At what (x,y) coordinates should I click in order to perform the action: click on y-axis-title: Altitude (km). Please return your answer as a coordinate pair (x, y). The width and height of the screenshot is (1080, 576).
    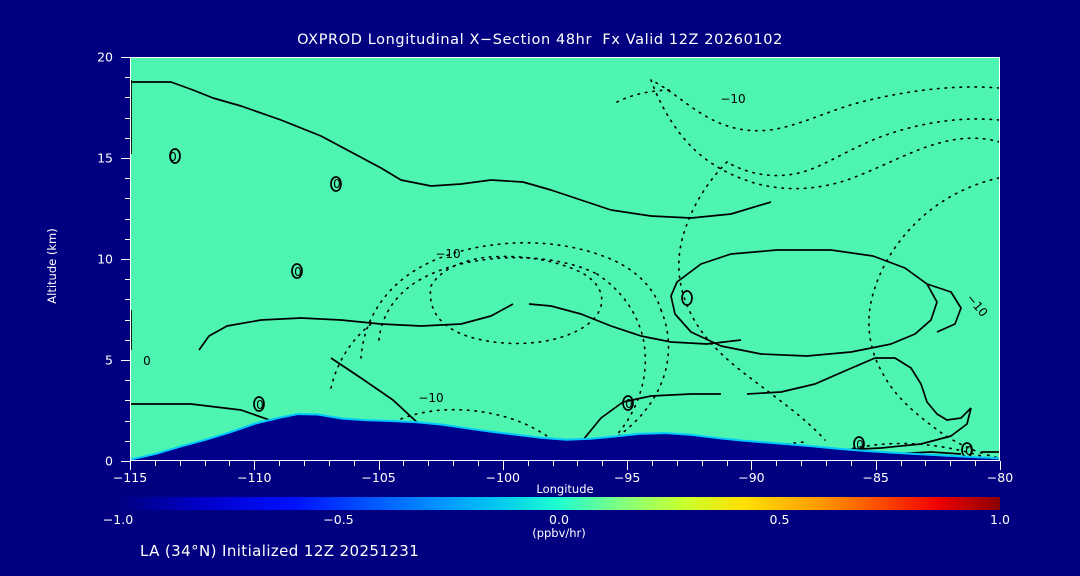
    Looking at the image, I should click on (52, 266).